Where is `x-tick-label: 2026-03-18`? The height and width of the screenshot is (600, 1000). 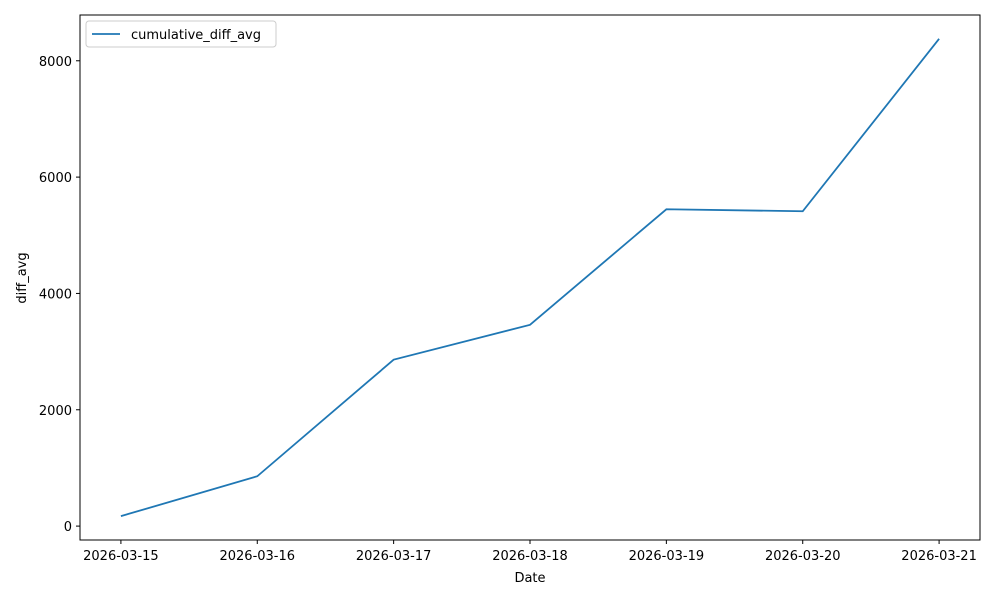 x-tick-label: 2026-03-18 is located at coordinates (530, 556).